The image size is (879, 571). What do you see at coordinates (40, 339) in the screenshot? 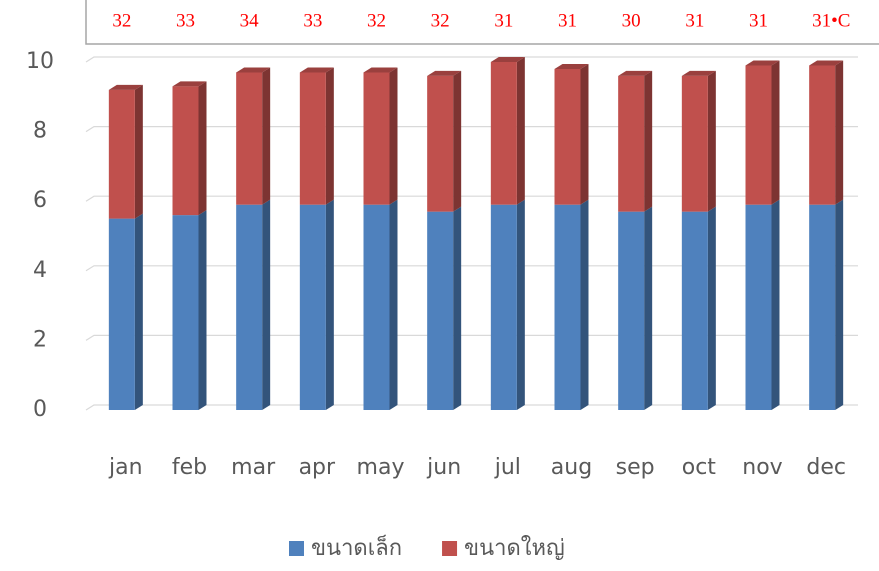
I see `y-tick-label: 2` at bounding box center [40, 339].